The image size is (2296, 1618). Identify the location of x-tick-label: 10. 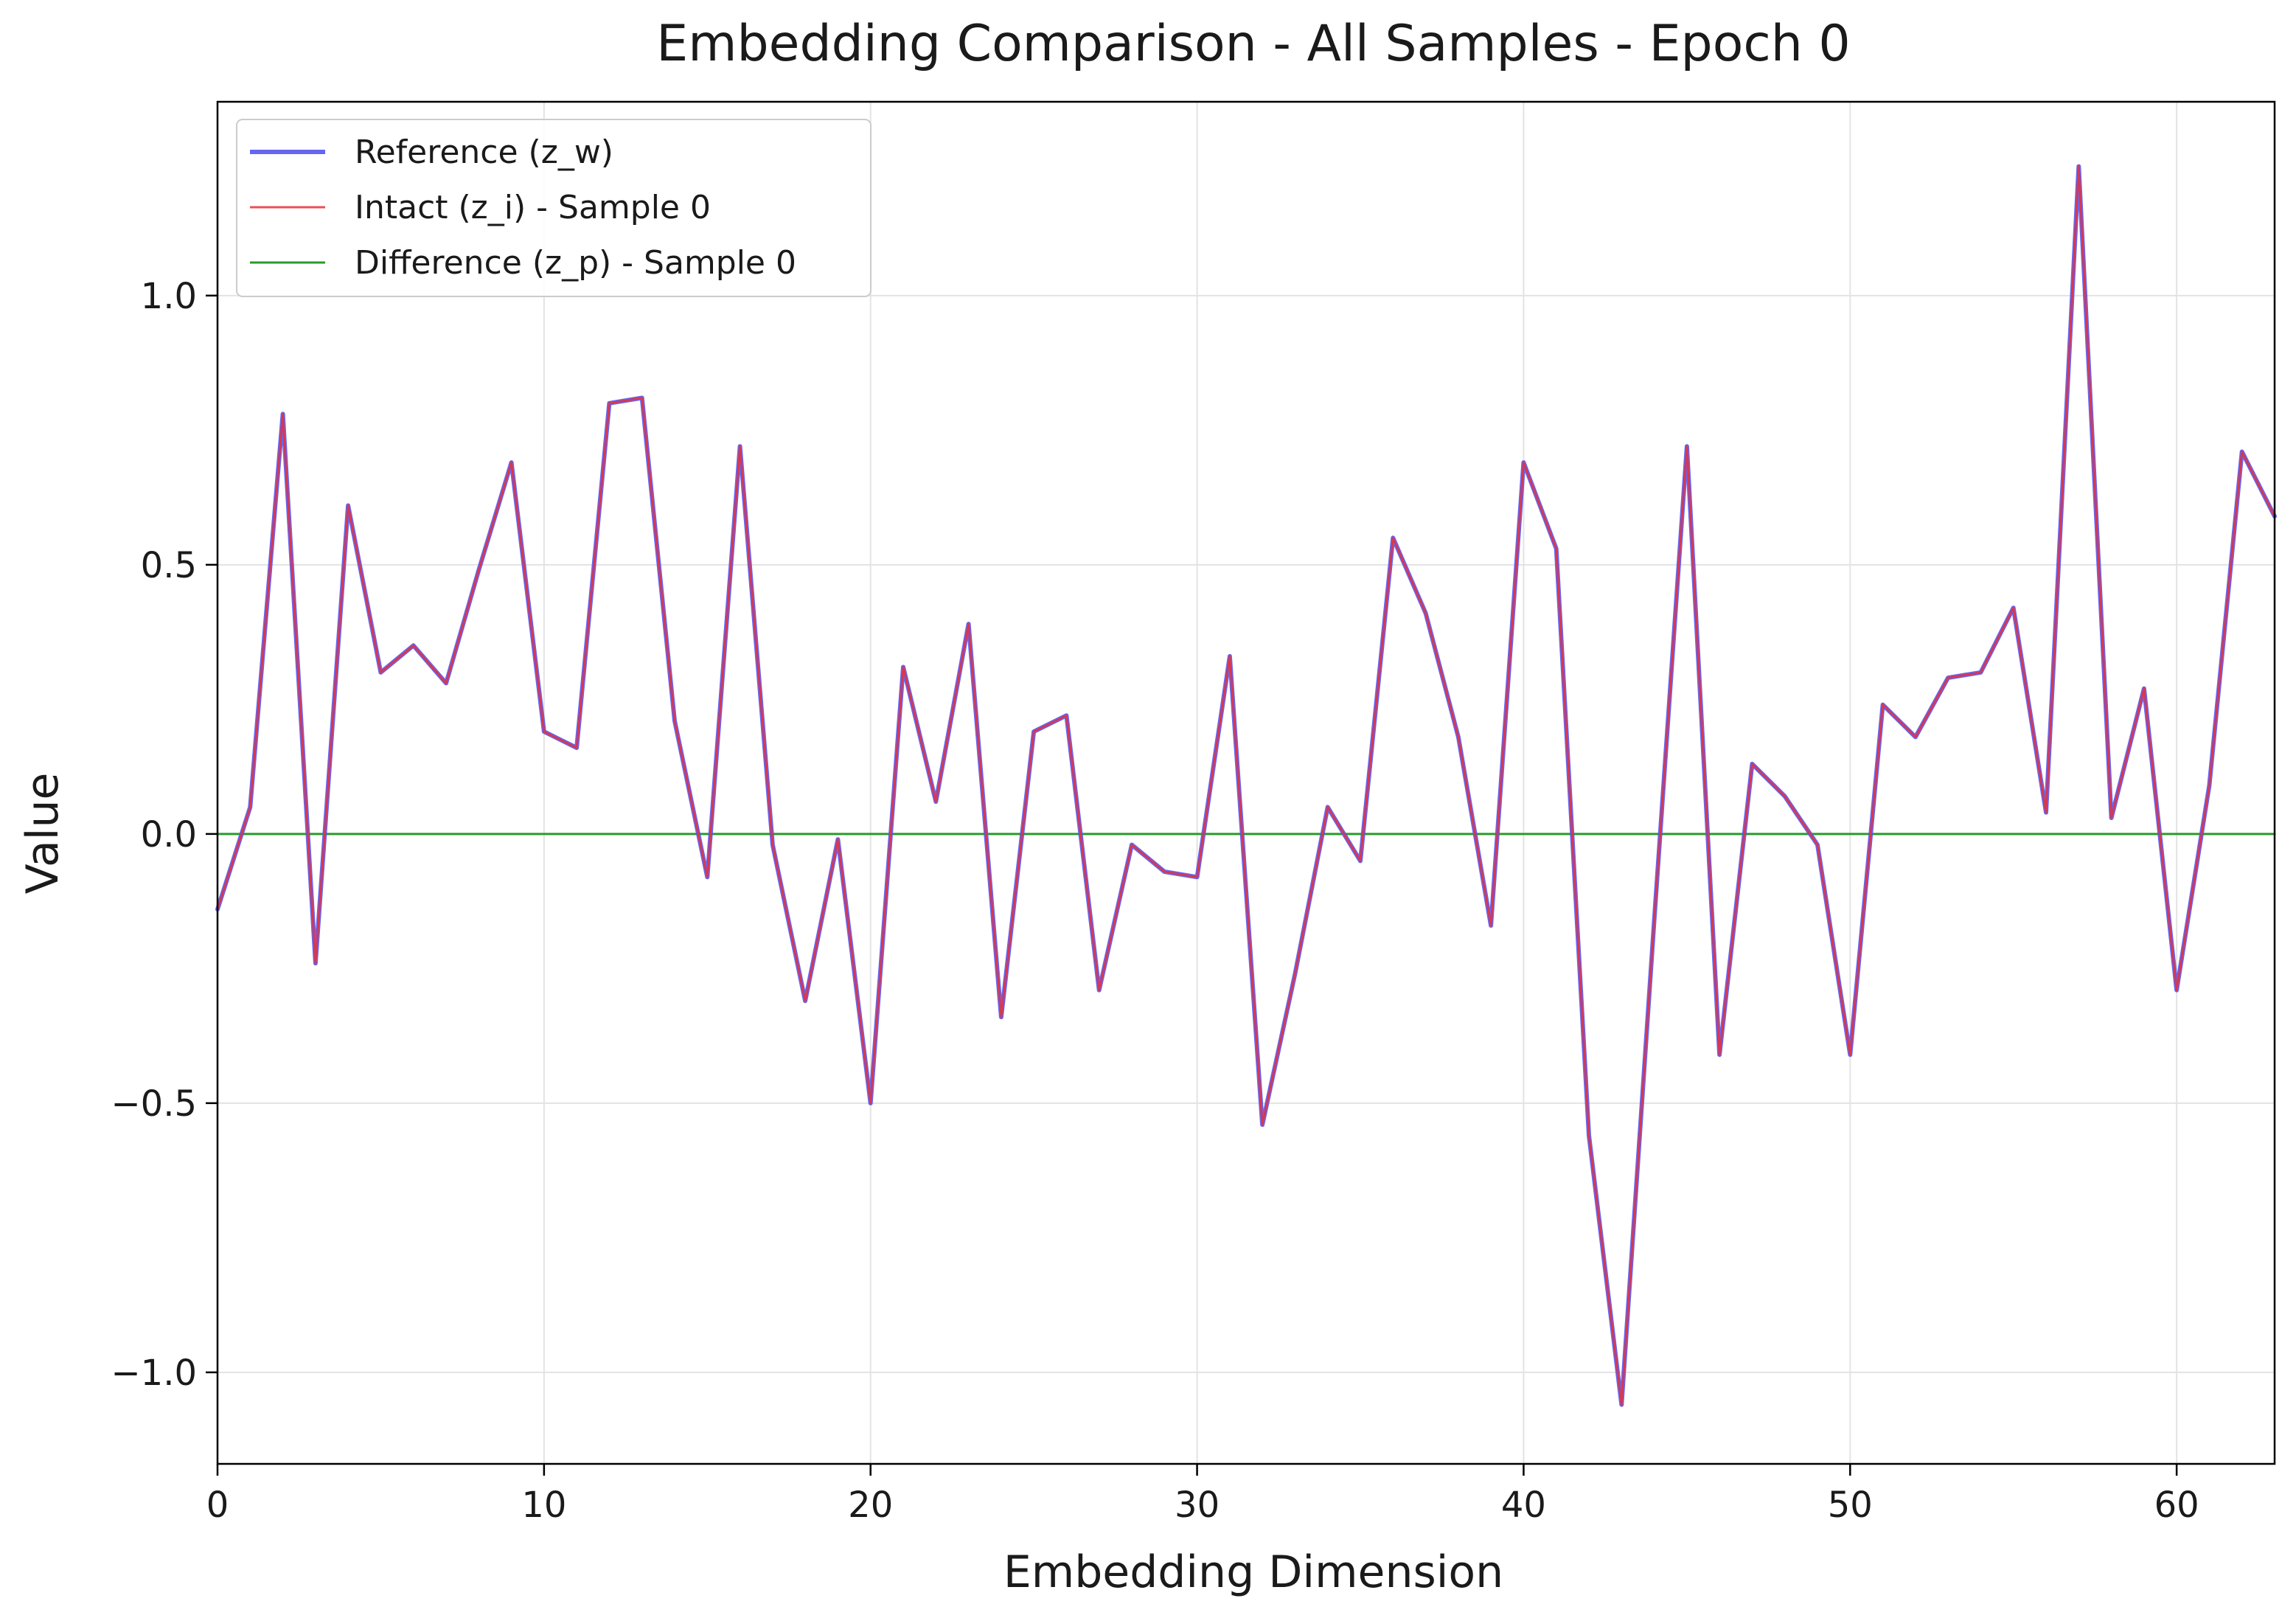
(543, 1506).